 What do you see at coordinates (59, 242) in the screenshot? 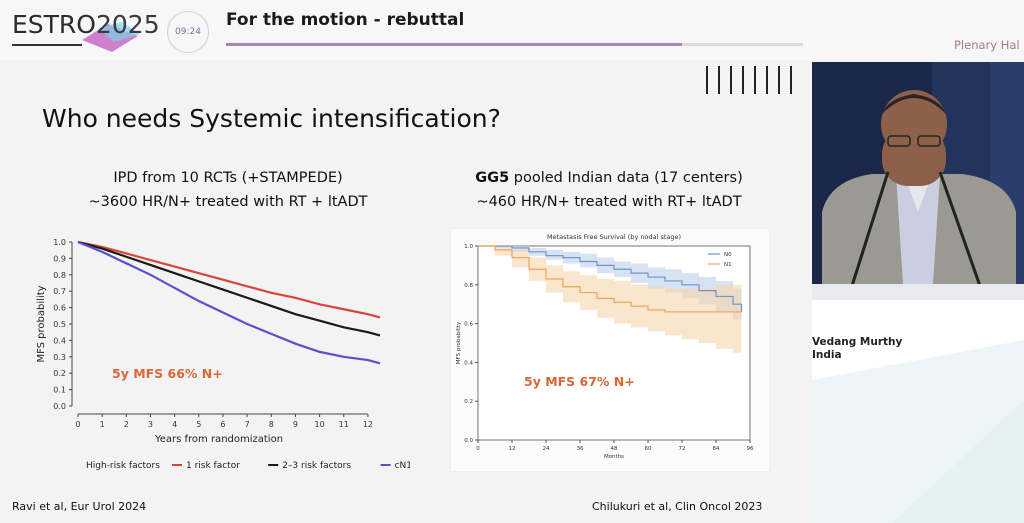
I see `left-y-tick-label: 1.0` at bounding box center [59, 242].